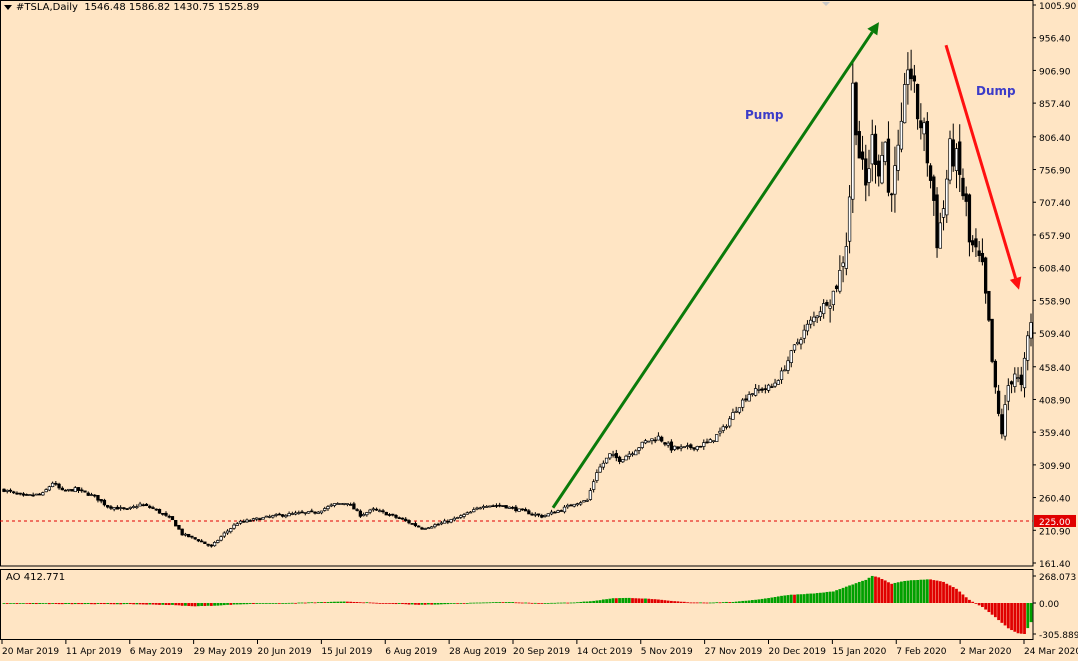 The height and width of the screenshot is (661, 1078). Describe the element at coordinates (826, 4) in the screenshot. I see `scroll-marker-icon` at that location.